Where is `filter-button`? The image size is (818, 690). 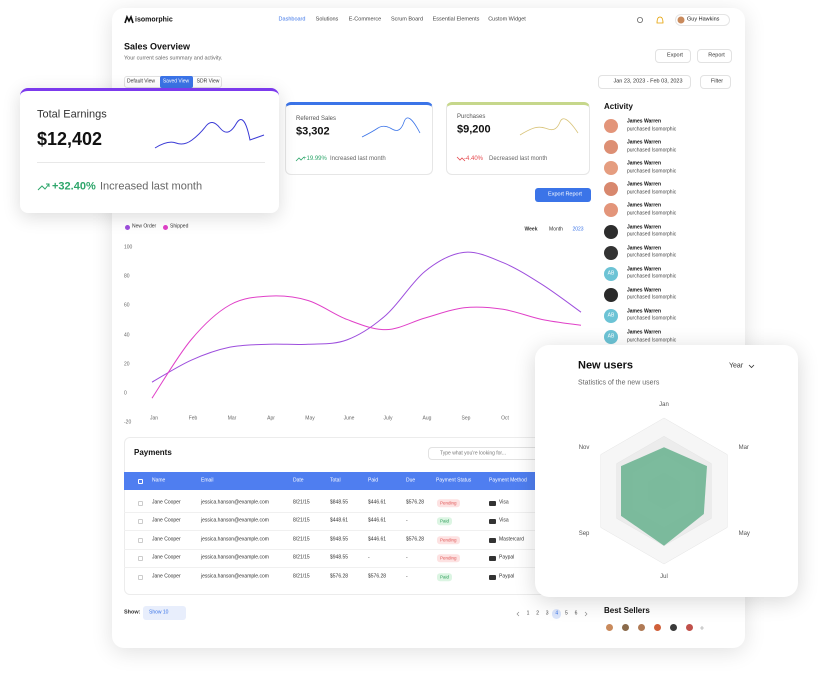 filter-button is located at coordinates (715, 82).